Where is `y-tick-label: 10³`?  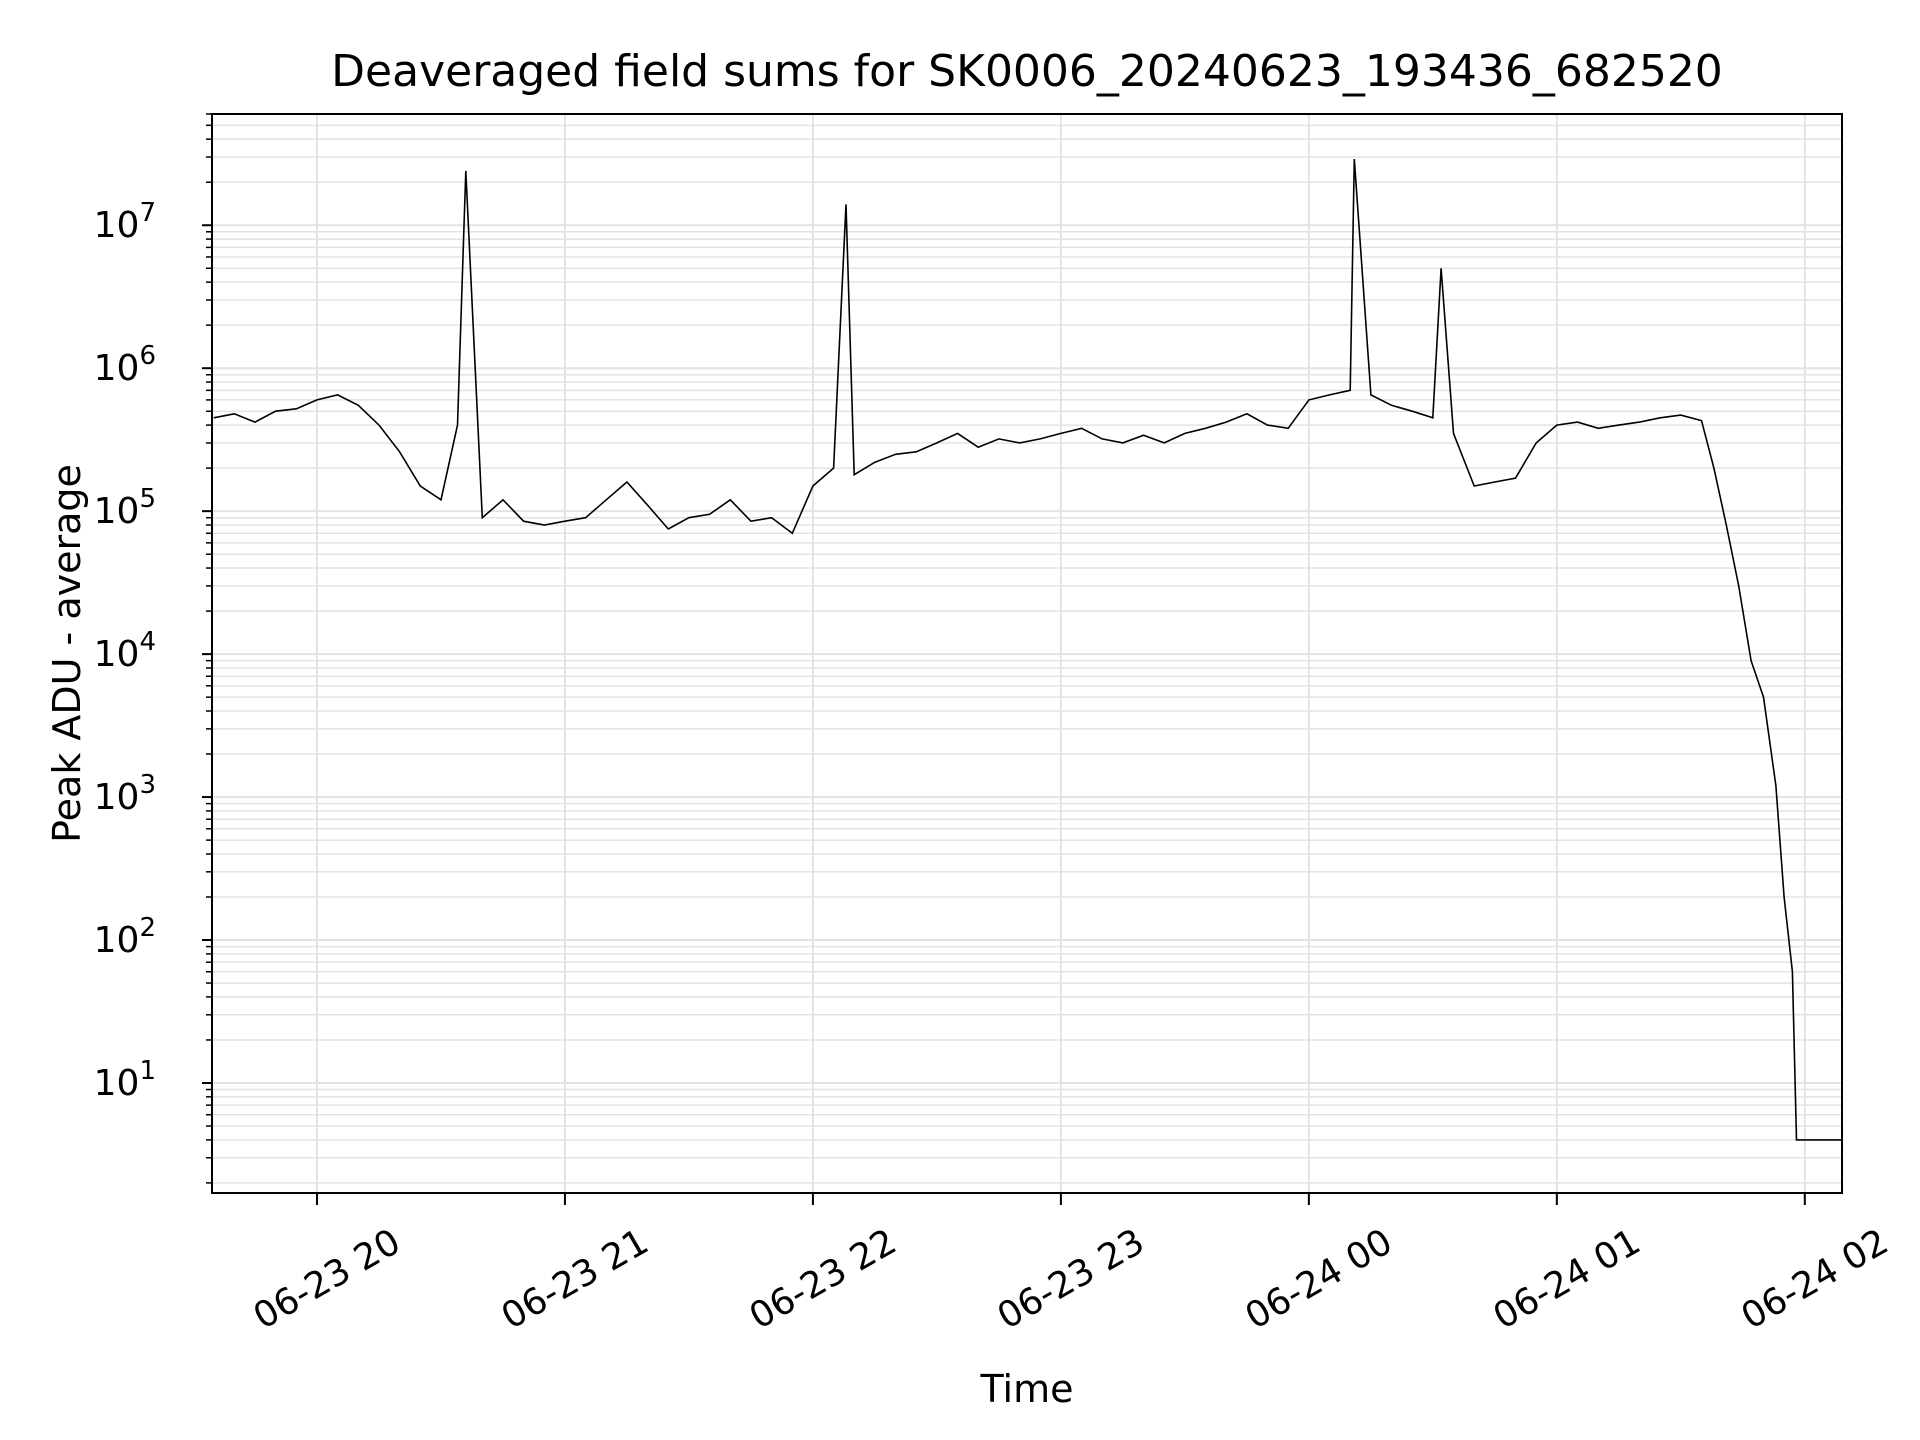
y-tick-label: 10³ is located at coordinates (125, 794).